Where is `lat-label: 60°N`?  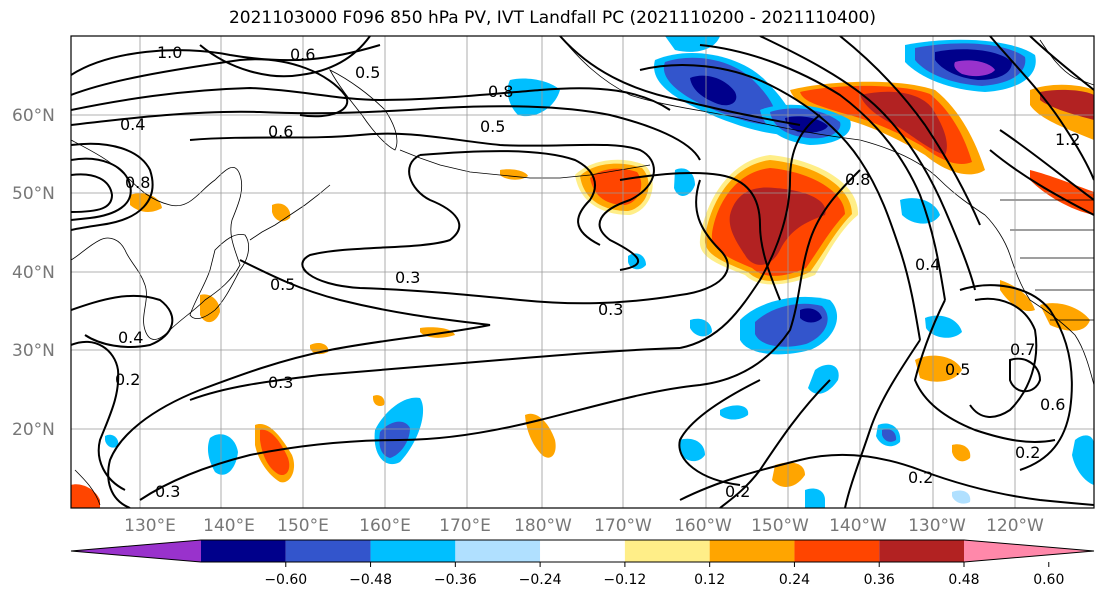
lat-label: 60°N is located at coordinates (33, 116).